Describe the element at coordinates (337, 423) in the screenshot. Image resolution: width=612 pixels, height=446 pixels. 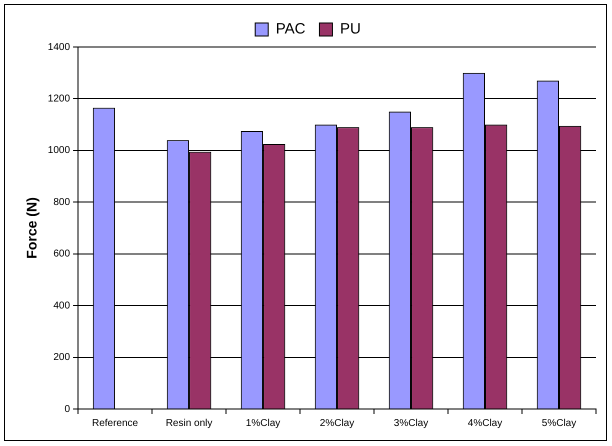
I see `x-tick-label: 2%Clay` at that location.